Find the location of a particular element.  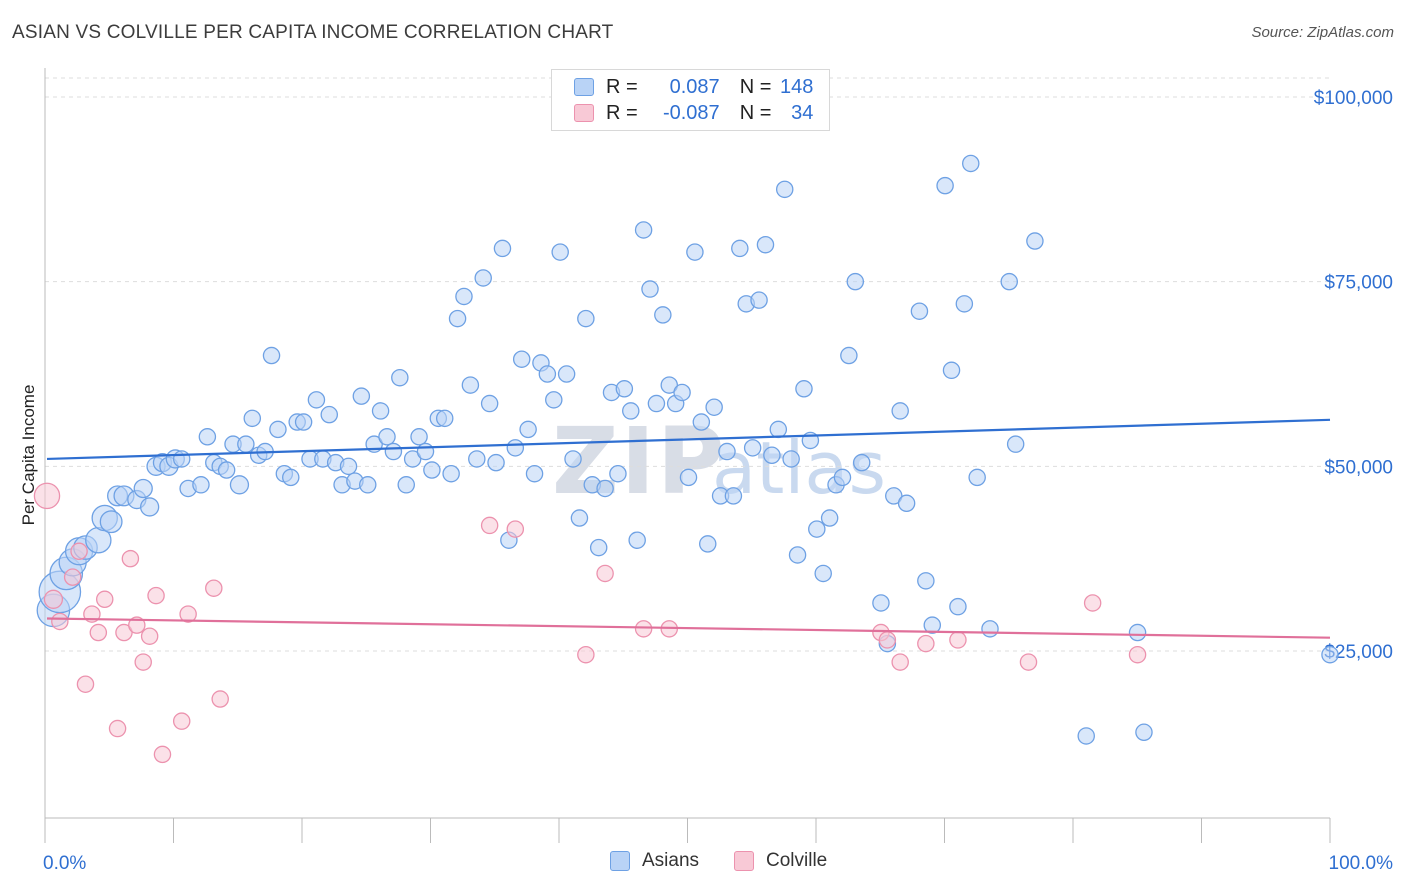

asians-swatch-icon is located at coordinates (584, 87).